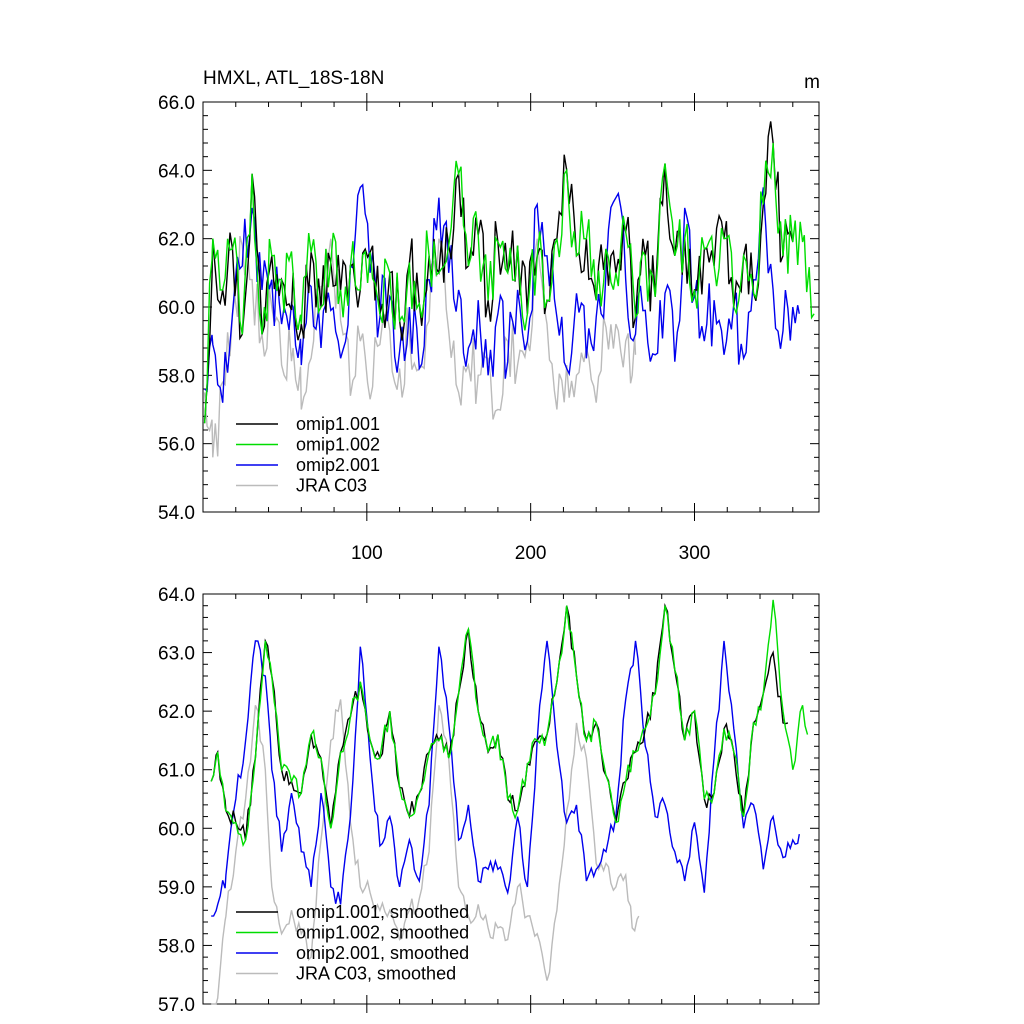 This screenshot has width=1024, height=1024. Describe the element at coordinates (176, 771) in the screenshot. I see `y-tick-label: 61.0` at that location.